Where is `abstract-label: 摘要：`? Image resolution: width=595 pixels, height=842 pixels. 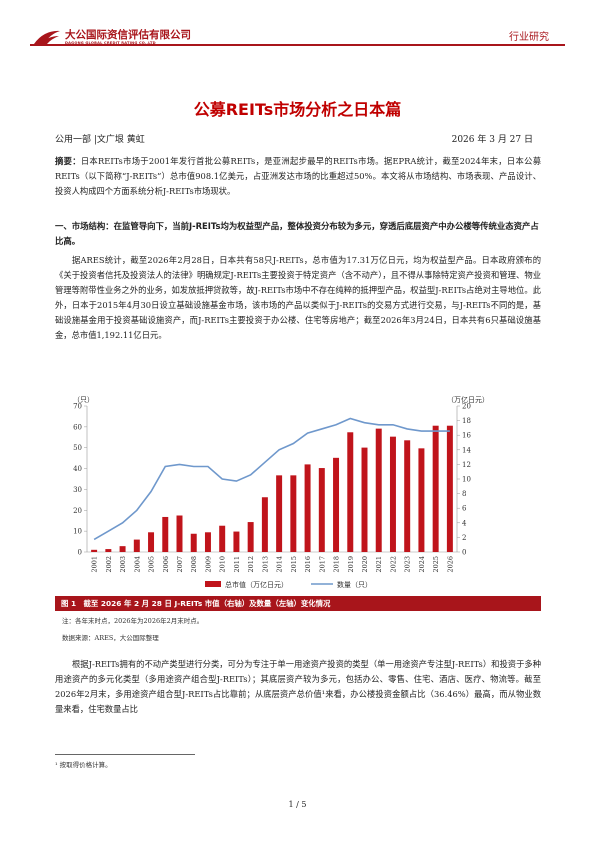 abstract-label: 摘要： is located at coordinates (68, 161).